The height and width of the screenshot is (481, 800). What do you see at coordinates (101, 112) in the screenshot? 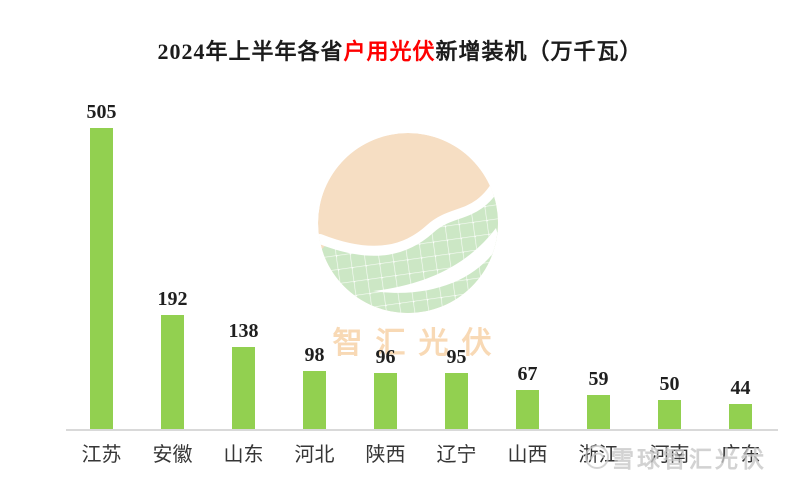
I see `bar-value-label: 505` at bounding box center [101, 112].